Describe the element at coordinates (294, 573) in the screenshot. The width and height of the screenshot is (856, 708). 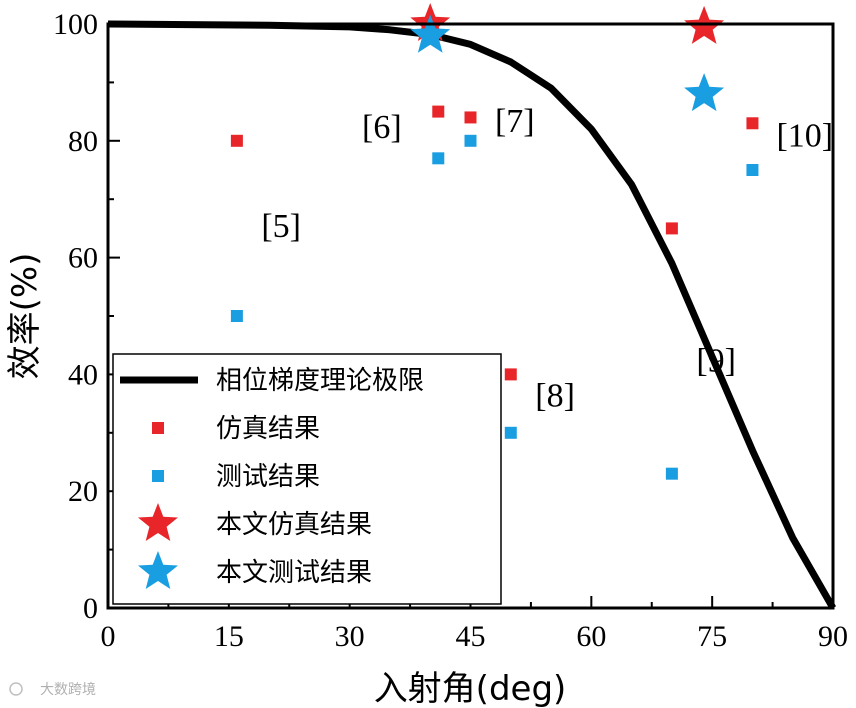
I see `legend-label: 本文测试结果` at that location.